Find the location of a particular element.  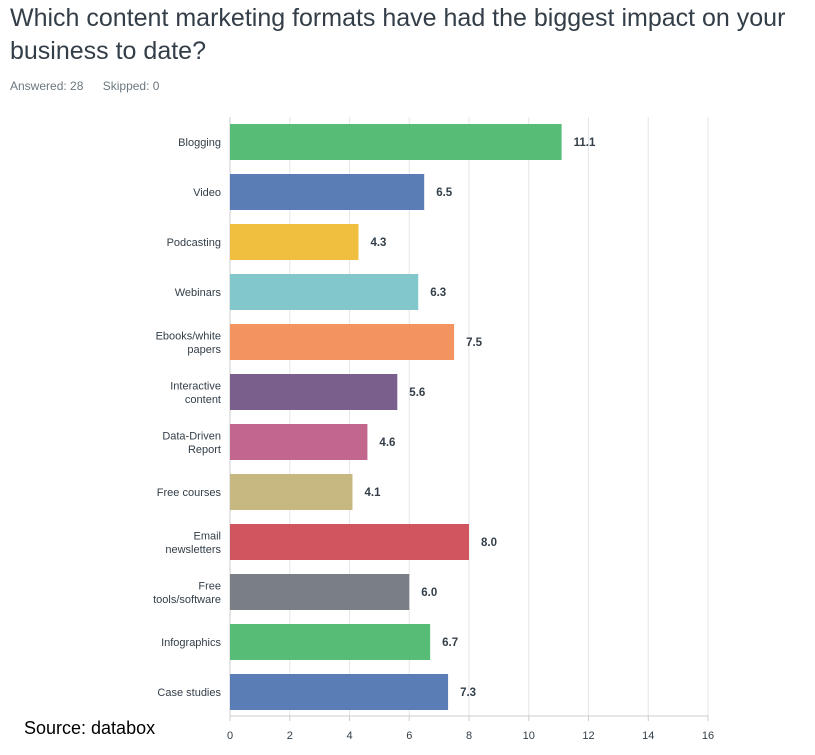

x-tick-label: 12 is located at coordinates (588, 736).